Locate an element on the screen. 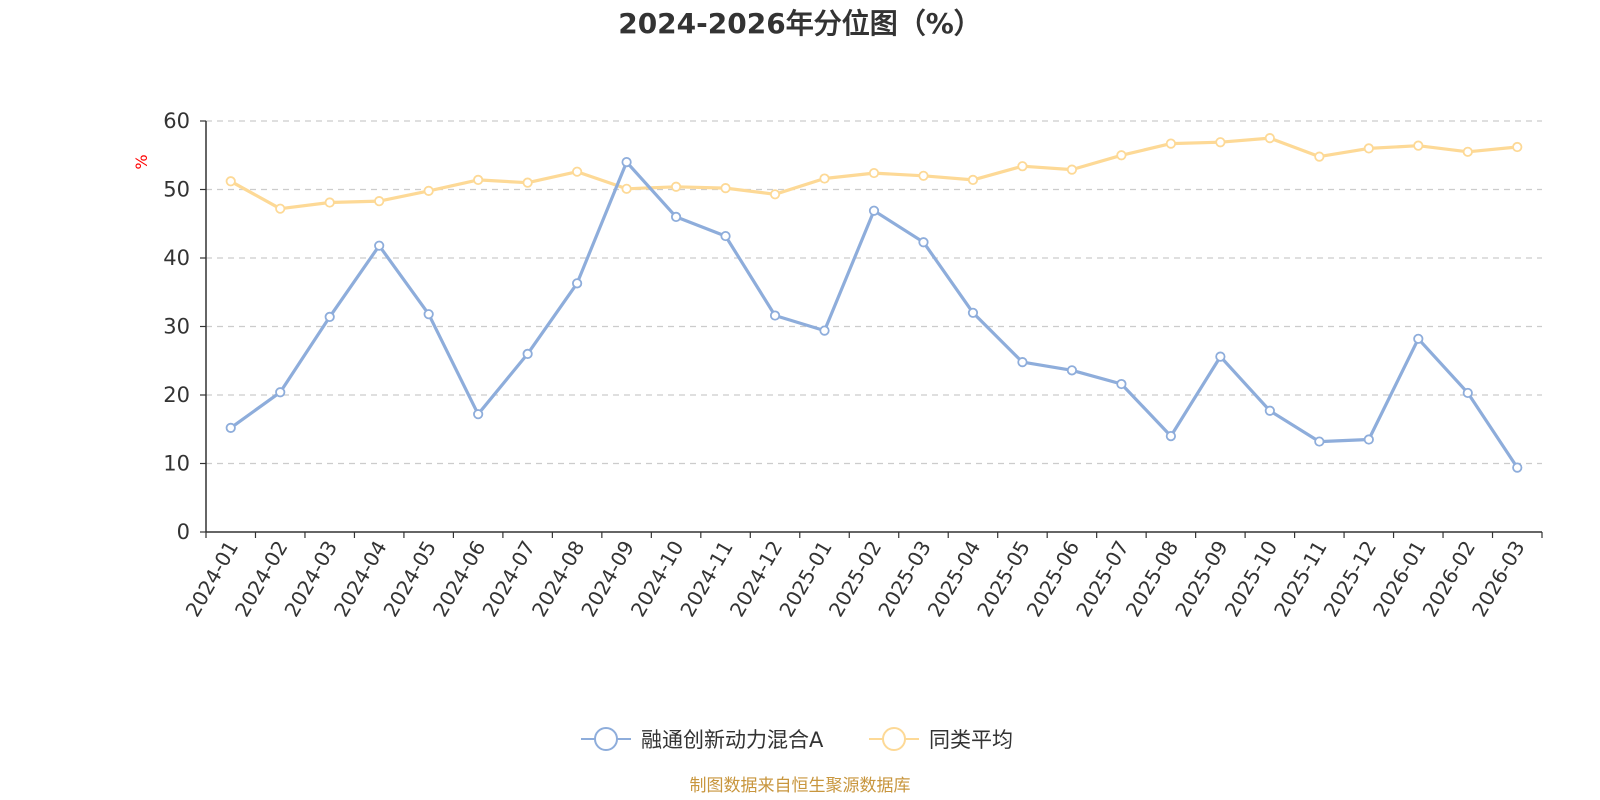 The height and width of the screenshot is (800, 1600). source-note: 制图数据来自恒生聚源数据库 is located at coordinates (800, 786).